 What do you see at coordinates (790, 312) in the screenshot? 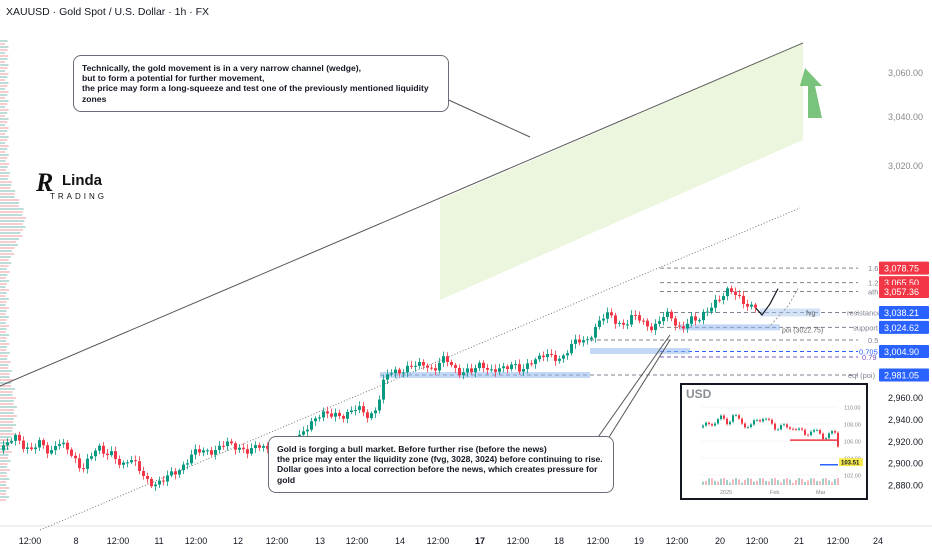
I see `fvg-zone` at bounding box center [790, 312].